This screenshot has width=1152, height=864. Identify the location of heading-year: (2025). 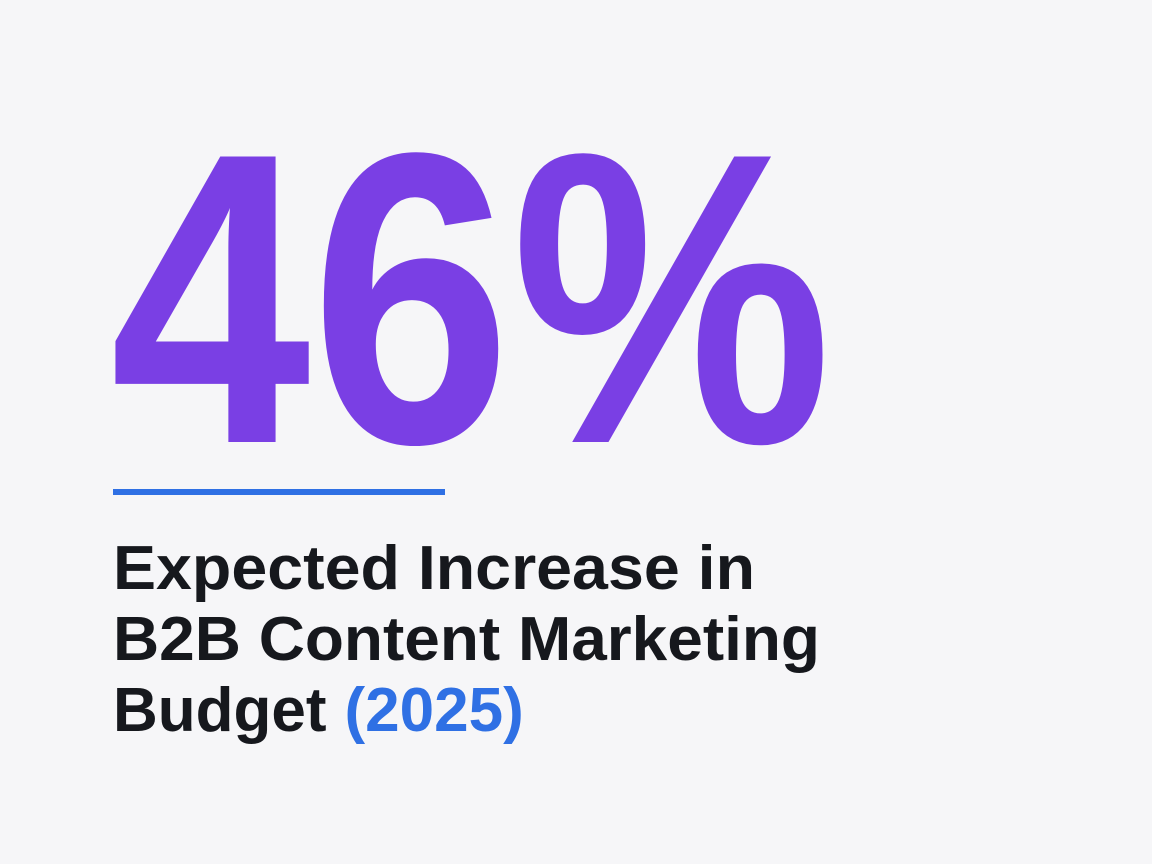
(434, 710).